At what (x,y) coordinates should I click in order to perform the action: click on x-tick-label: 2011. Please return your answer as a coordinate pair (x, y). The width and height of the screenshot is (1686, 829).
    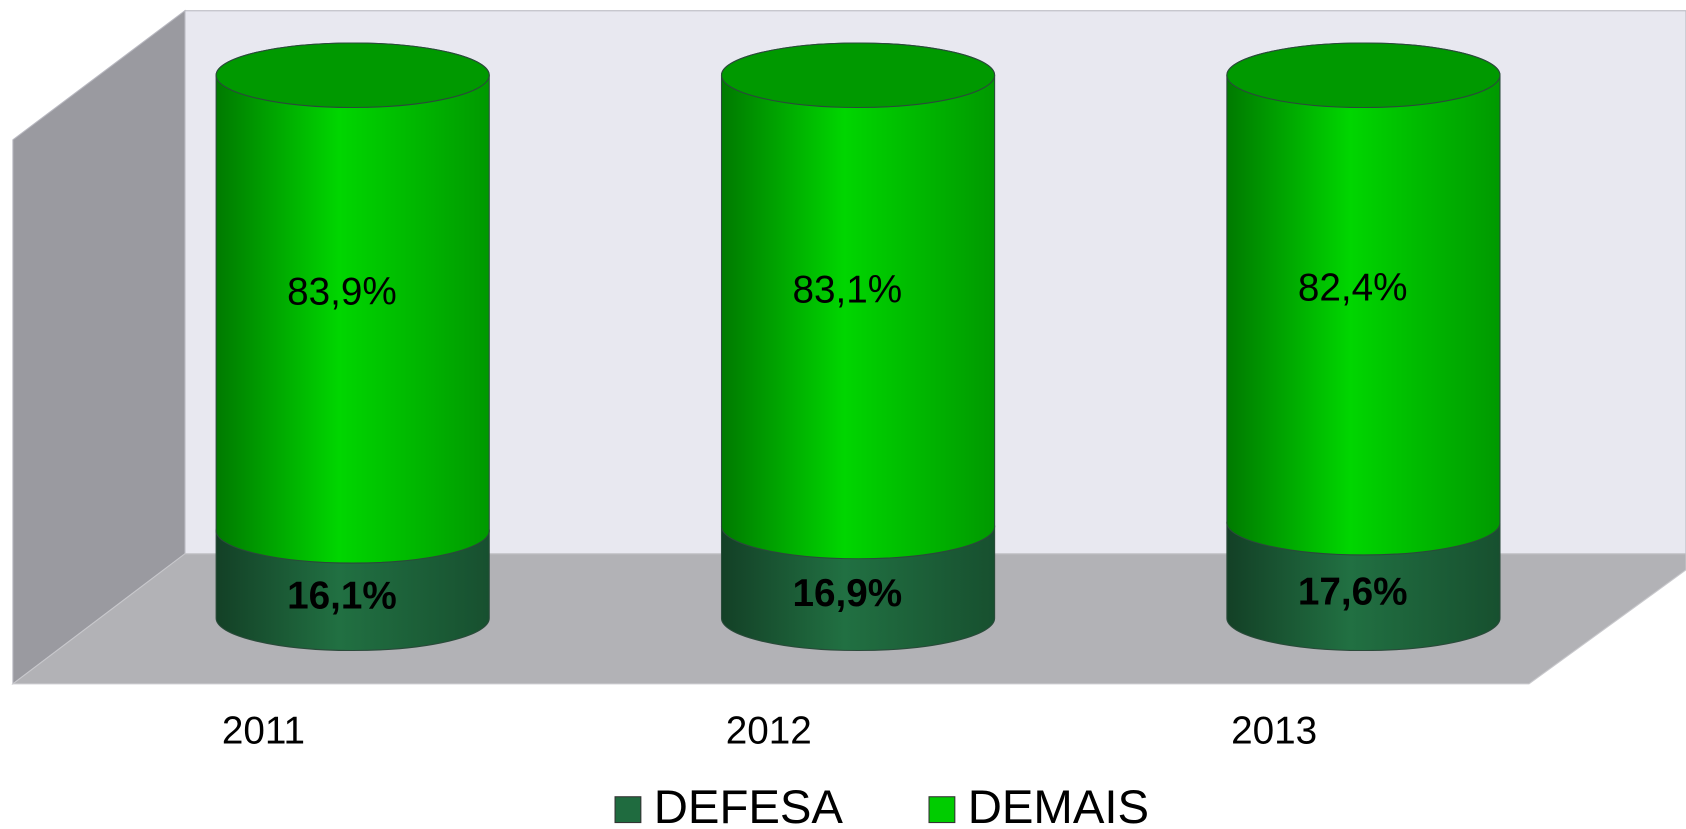
    Looking at the image, I should click on (263, 731).